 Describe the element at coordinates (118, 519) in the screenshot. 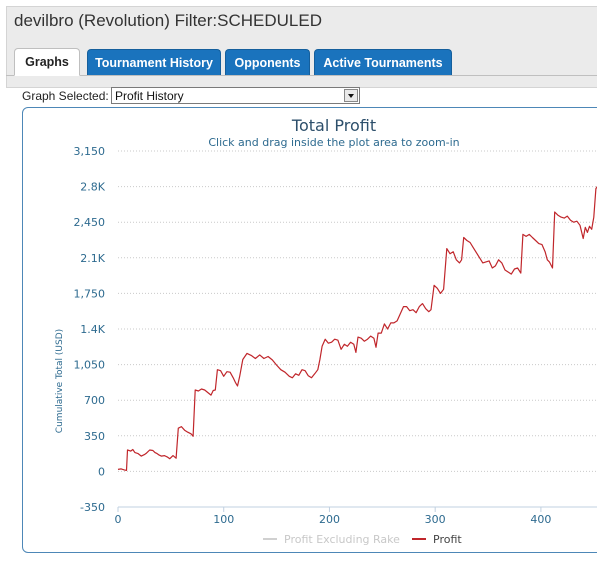

I see `x-tick-label: 0` at that location.